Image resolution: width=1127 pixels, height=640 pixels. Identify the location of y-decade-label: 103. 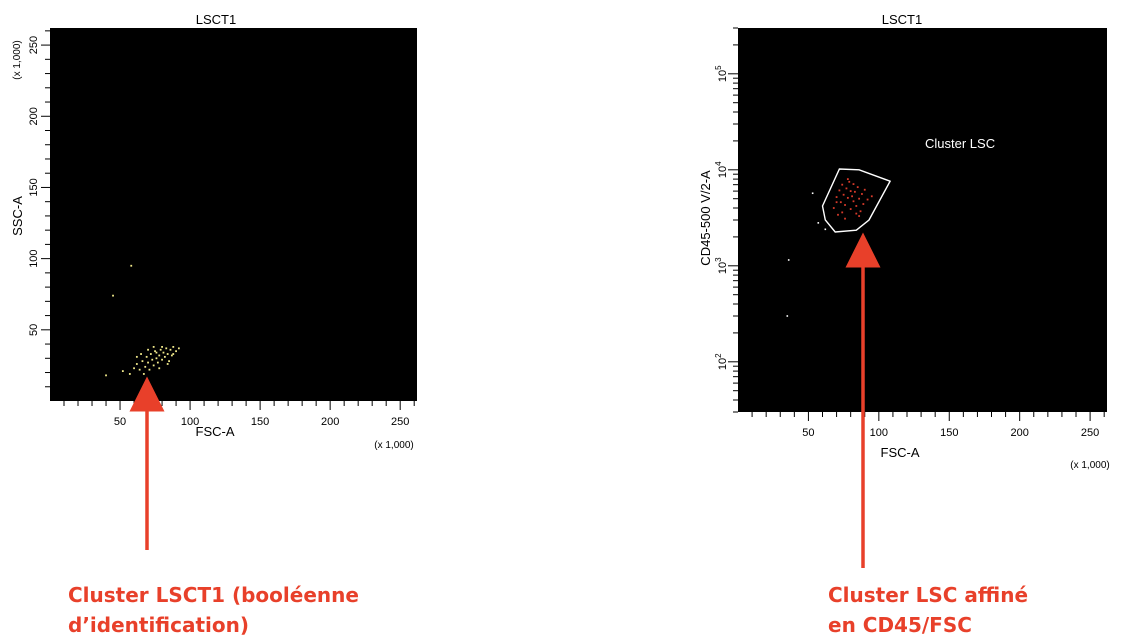
(721, 265).